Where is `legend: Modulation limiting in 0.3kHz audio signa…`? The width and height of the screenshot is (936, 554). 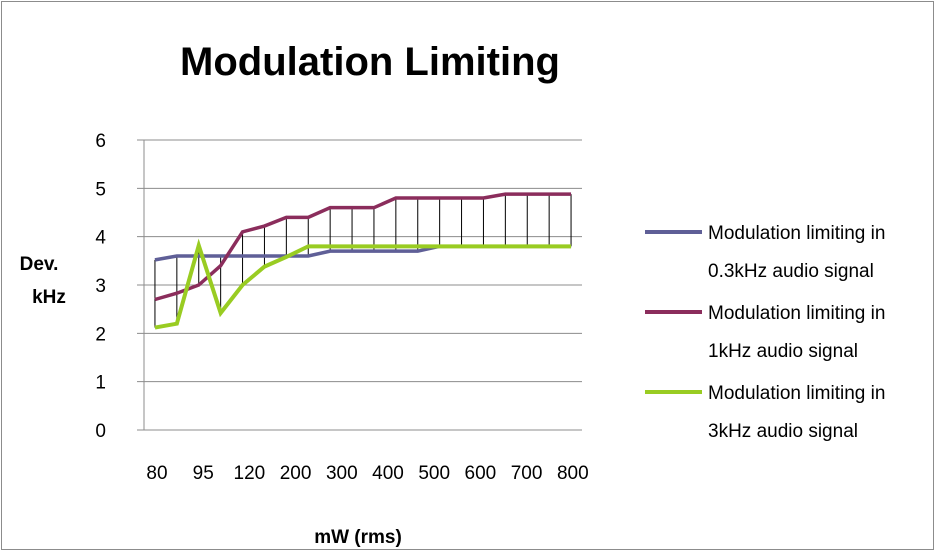 legend: Modulation limiting in 0.3kHz audio signa… is located at coordinates (765, 332).